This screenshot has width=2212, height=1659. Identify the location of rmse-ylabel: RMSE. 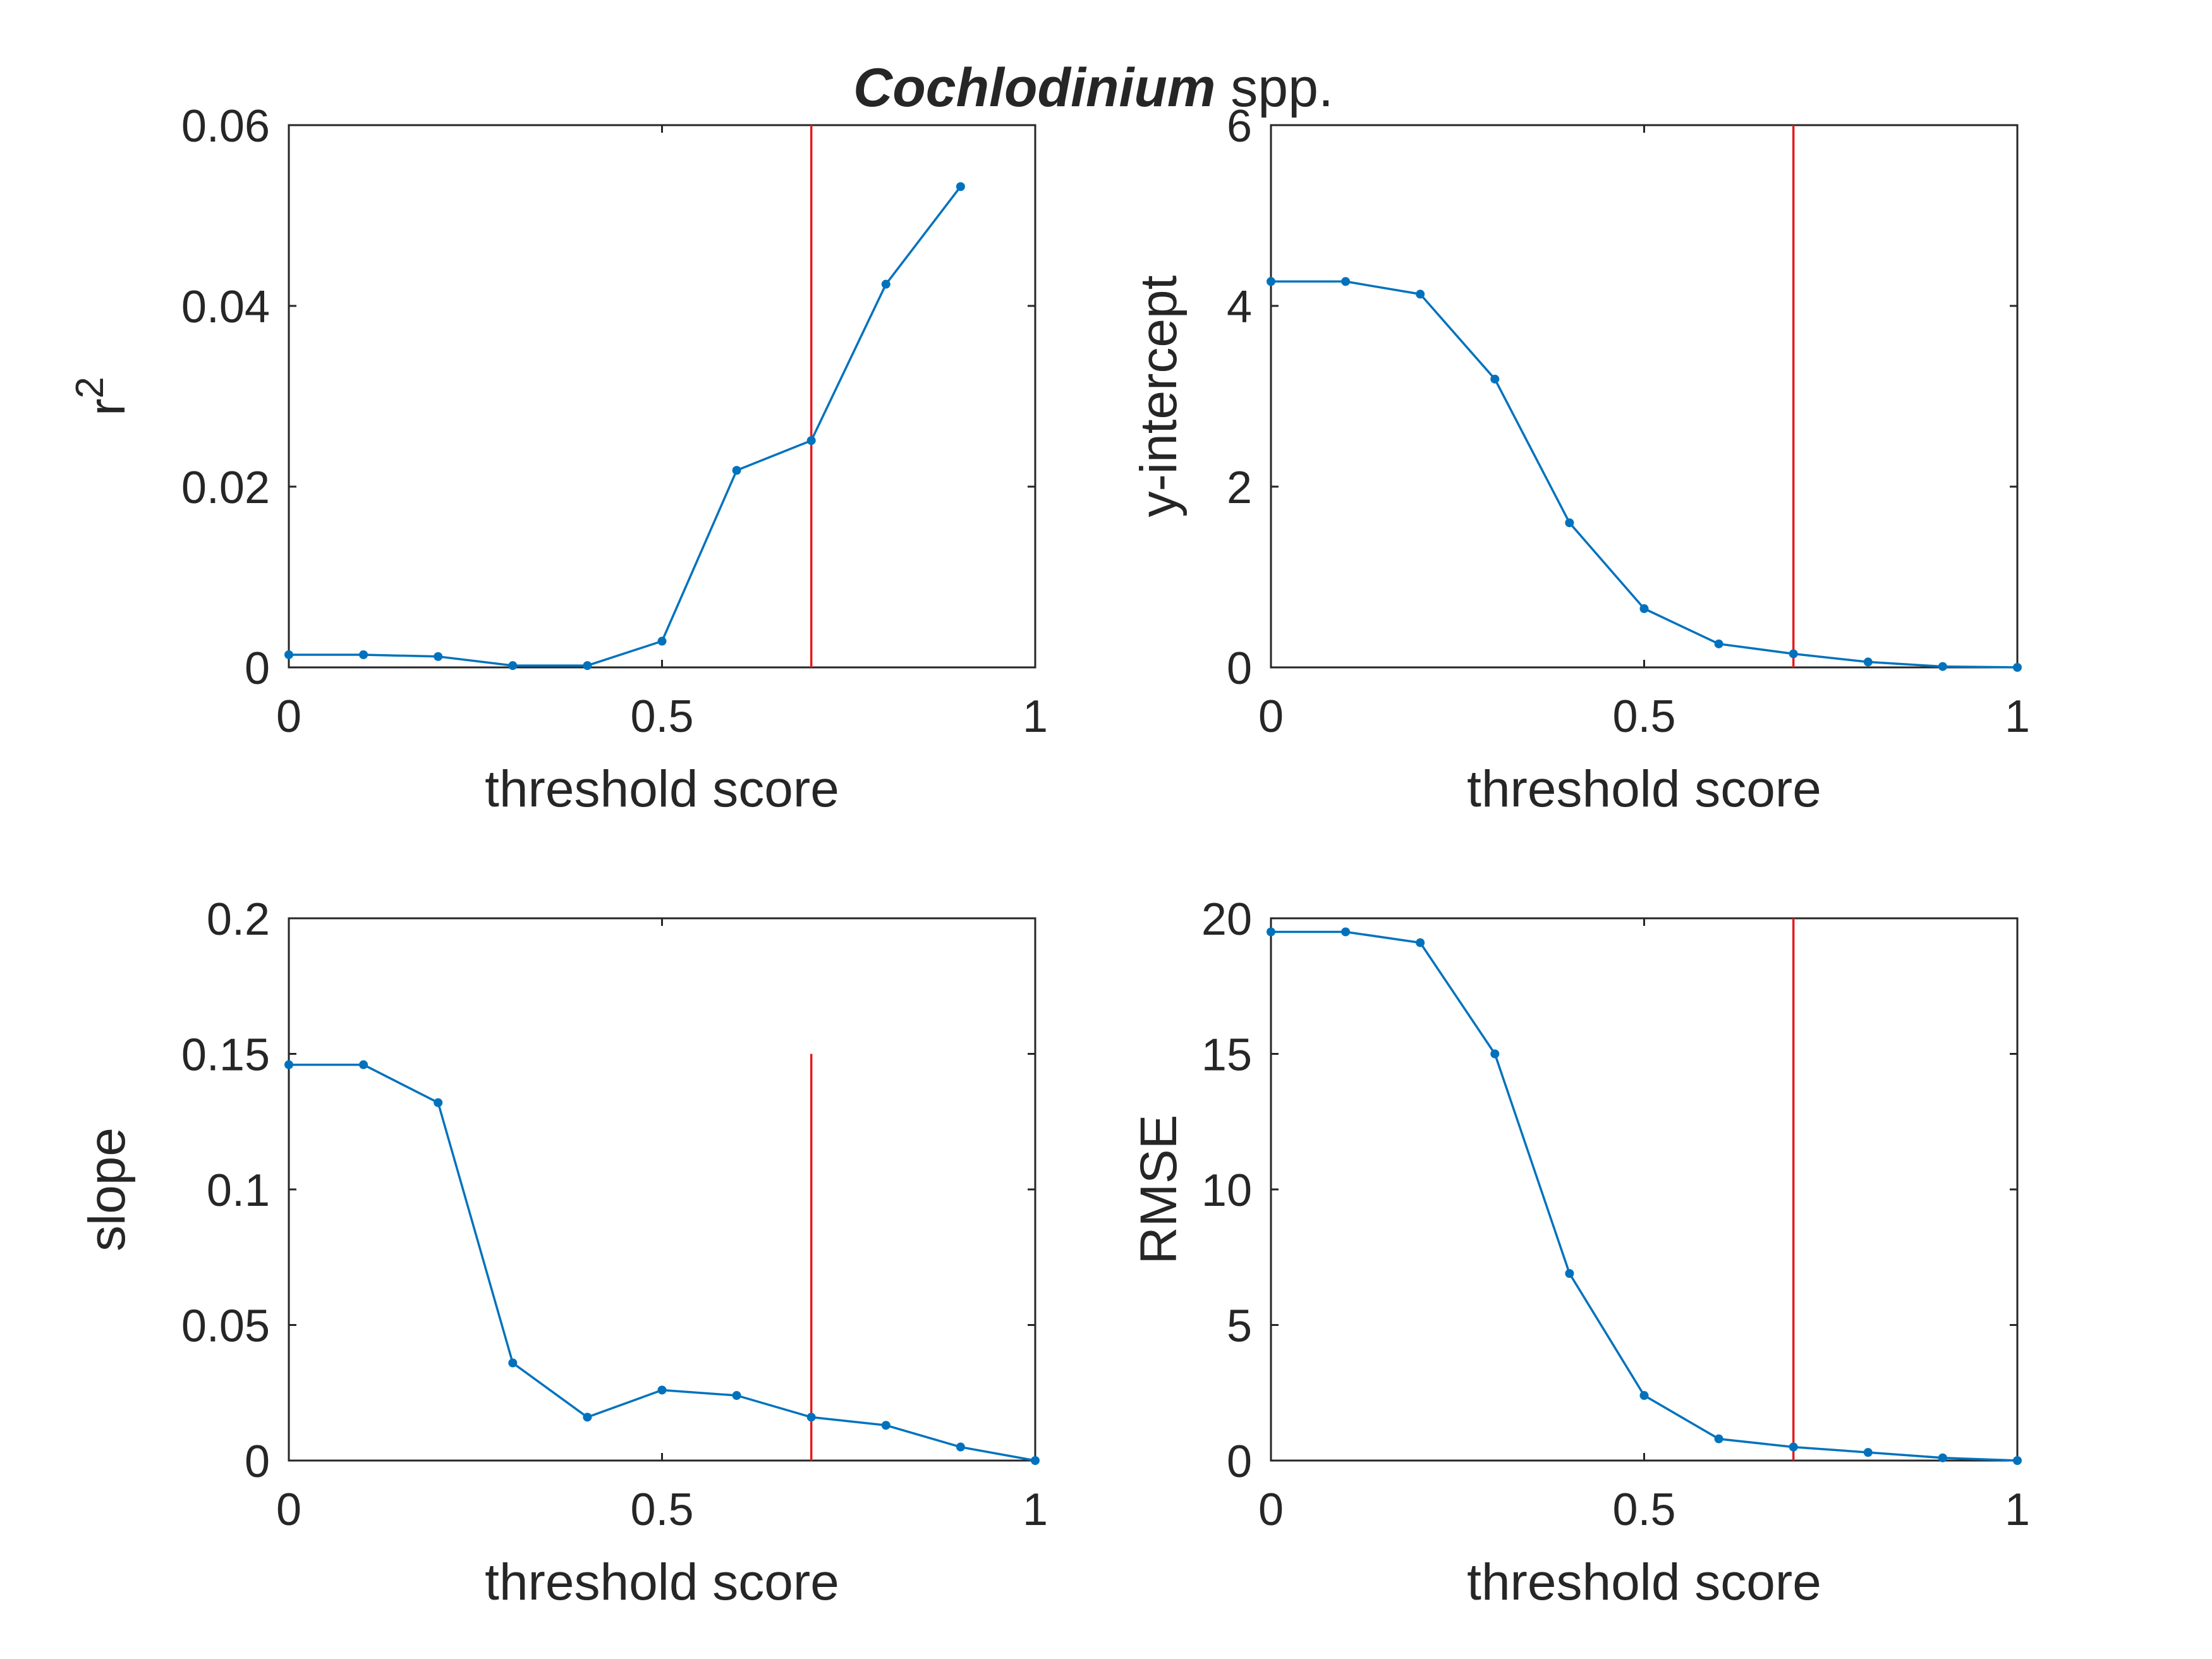
(1159, 1190).